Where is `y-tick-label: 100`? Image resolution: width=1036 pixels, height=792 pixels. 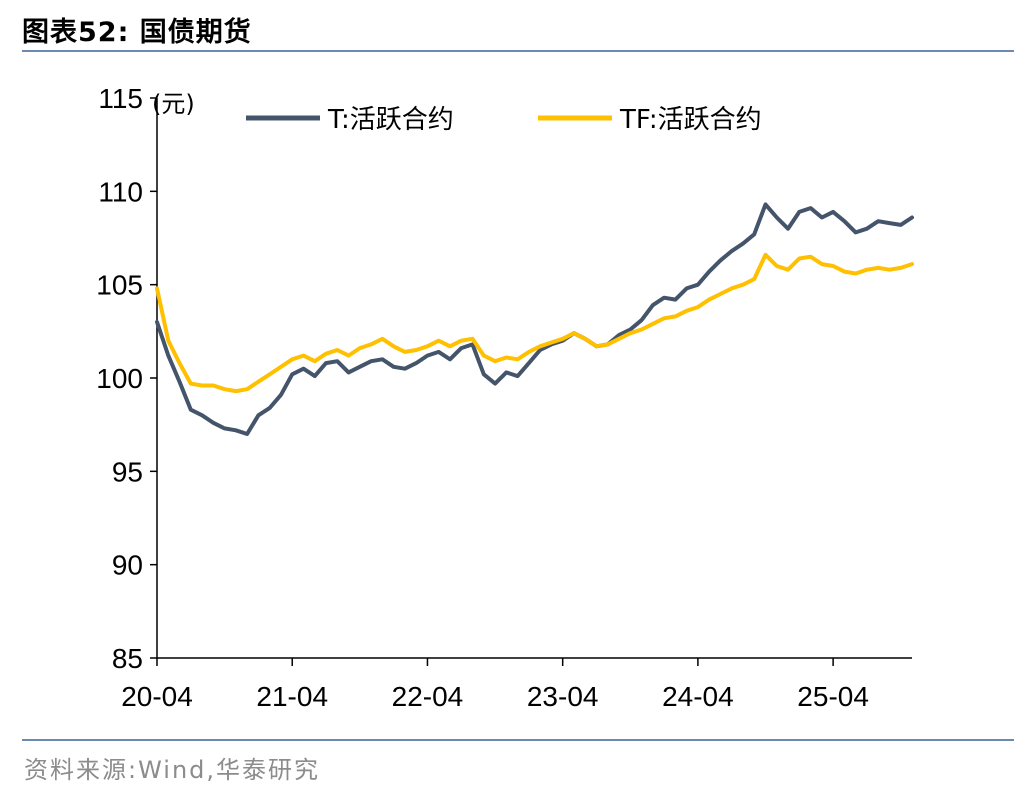
y-tick-label: 100 is located at coordinates (119, 378).